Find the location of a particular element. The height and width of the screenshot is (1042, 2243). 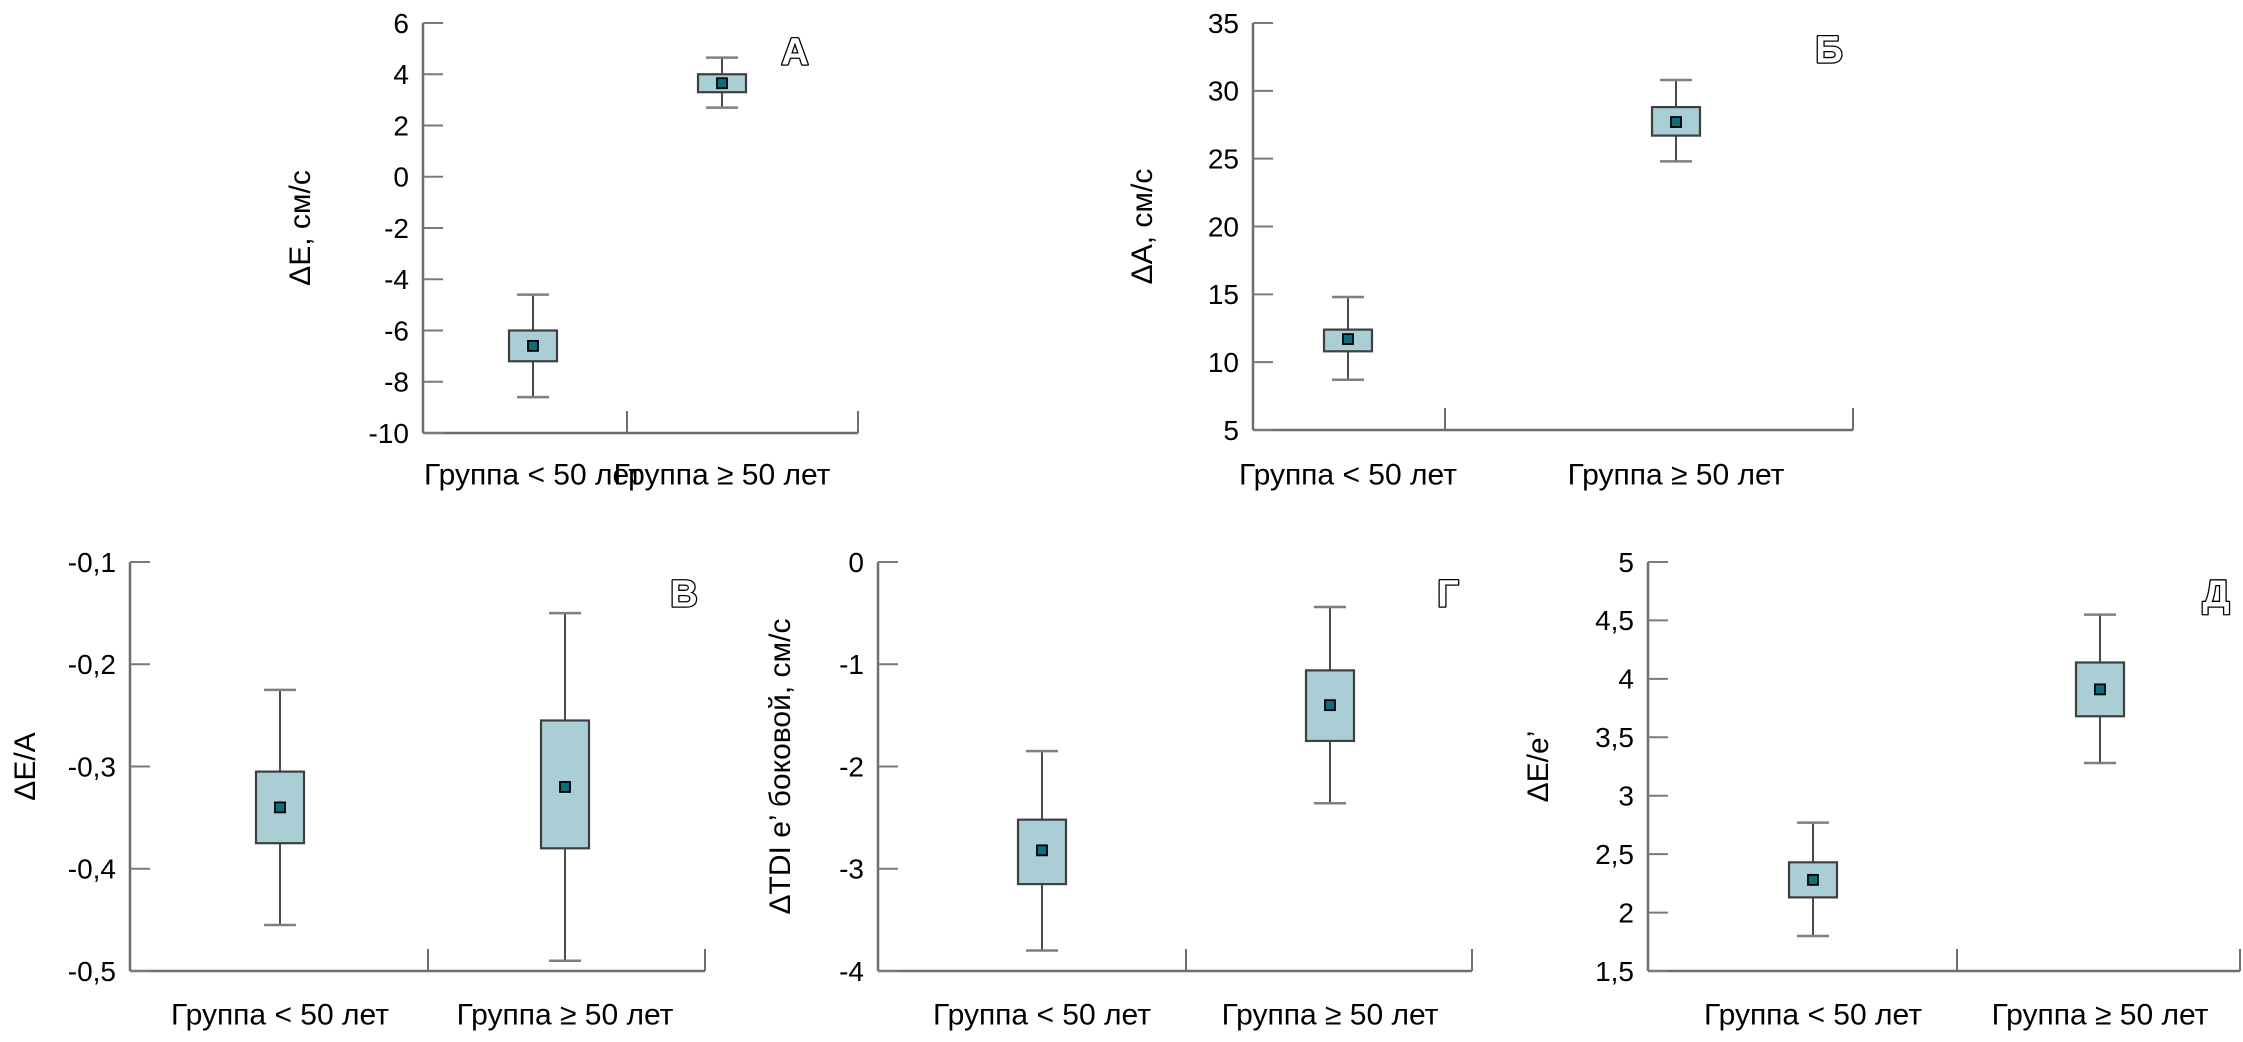

y-axis-title: ΔE/A is located at coordinates (25, 766).